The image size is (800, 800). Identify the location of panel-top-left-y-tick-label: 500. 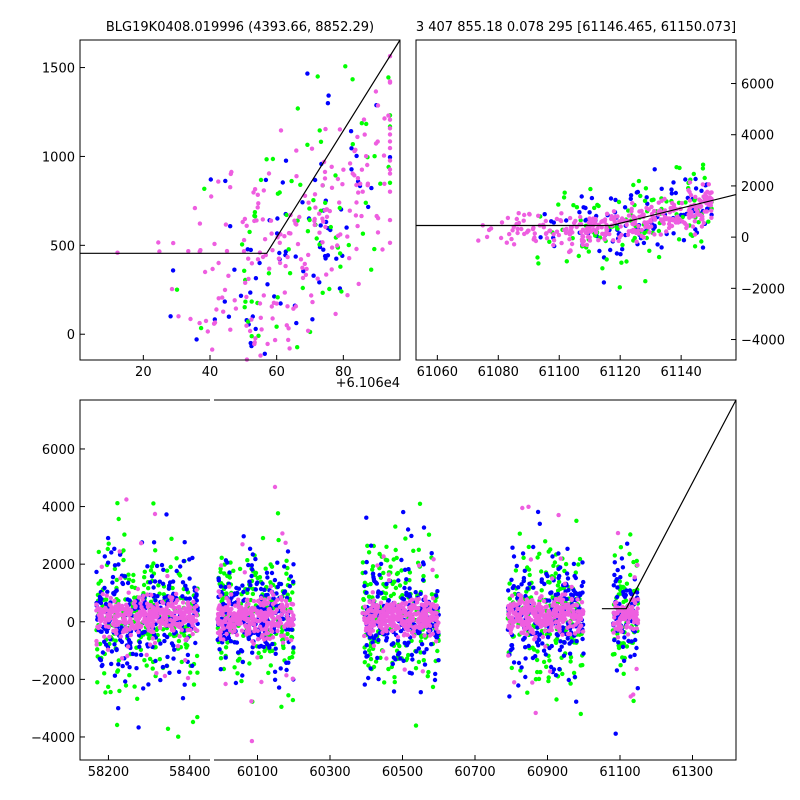
(62, 246).